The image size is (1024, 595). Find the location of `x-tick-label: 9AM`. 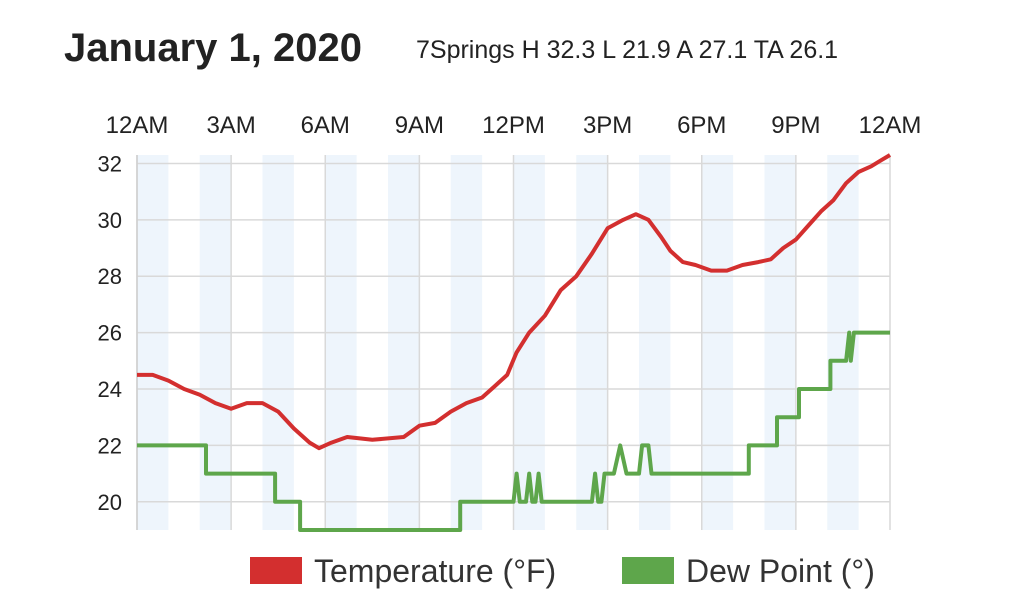

x-tick-label: 9AM is located at coordinates (419, 125).